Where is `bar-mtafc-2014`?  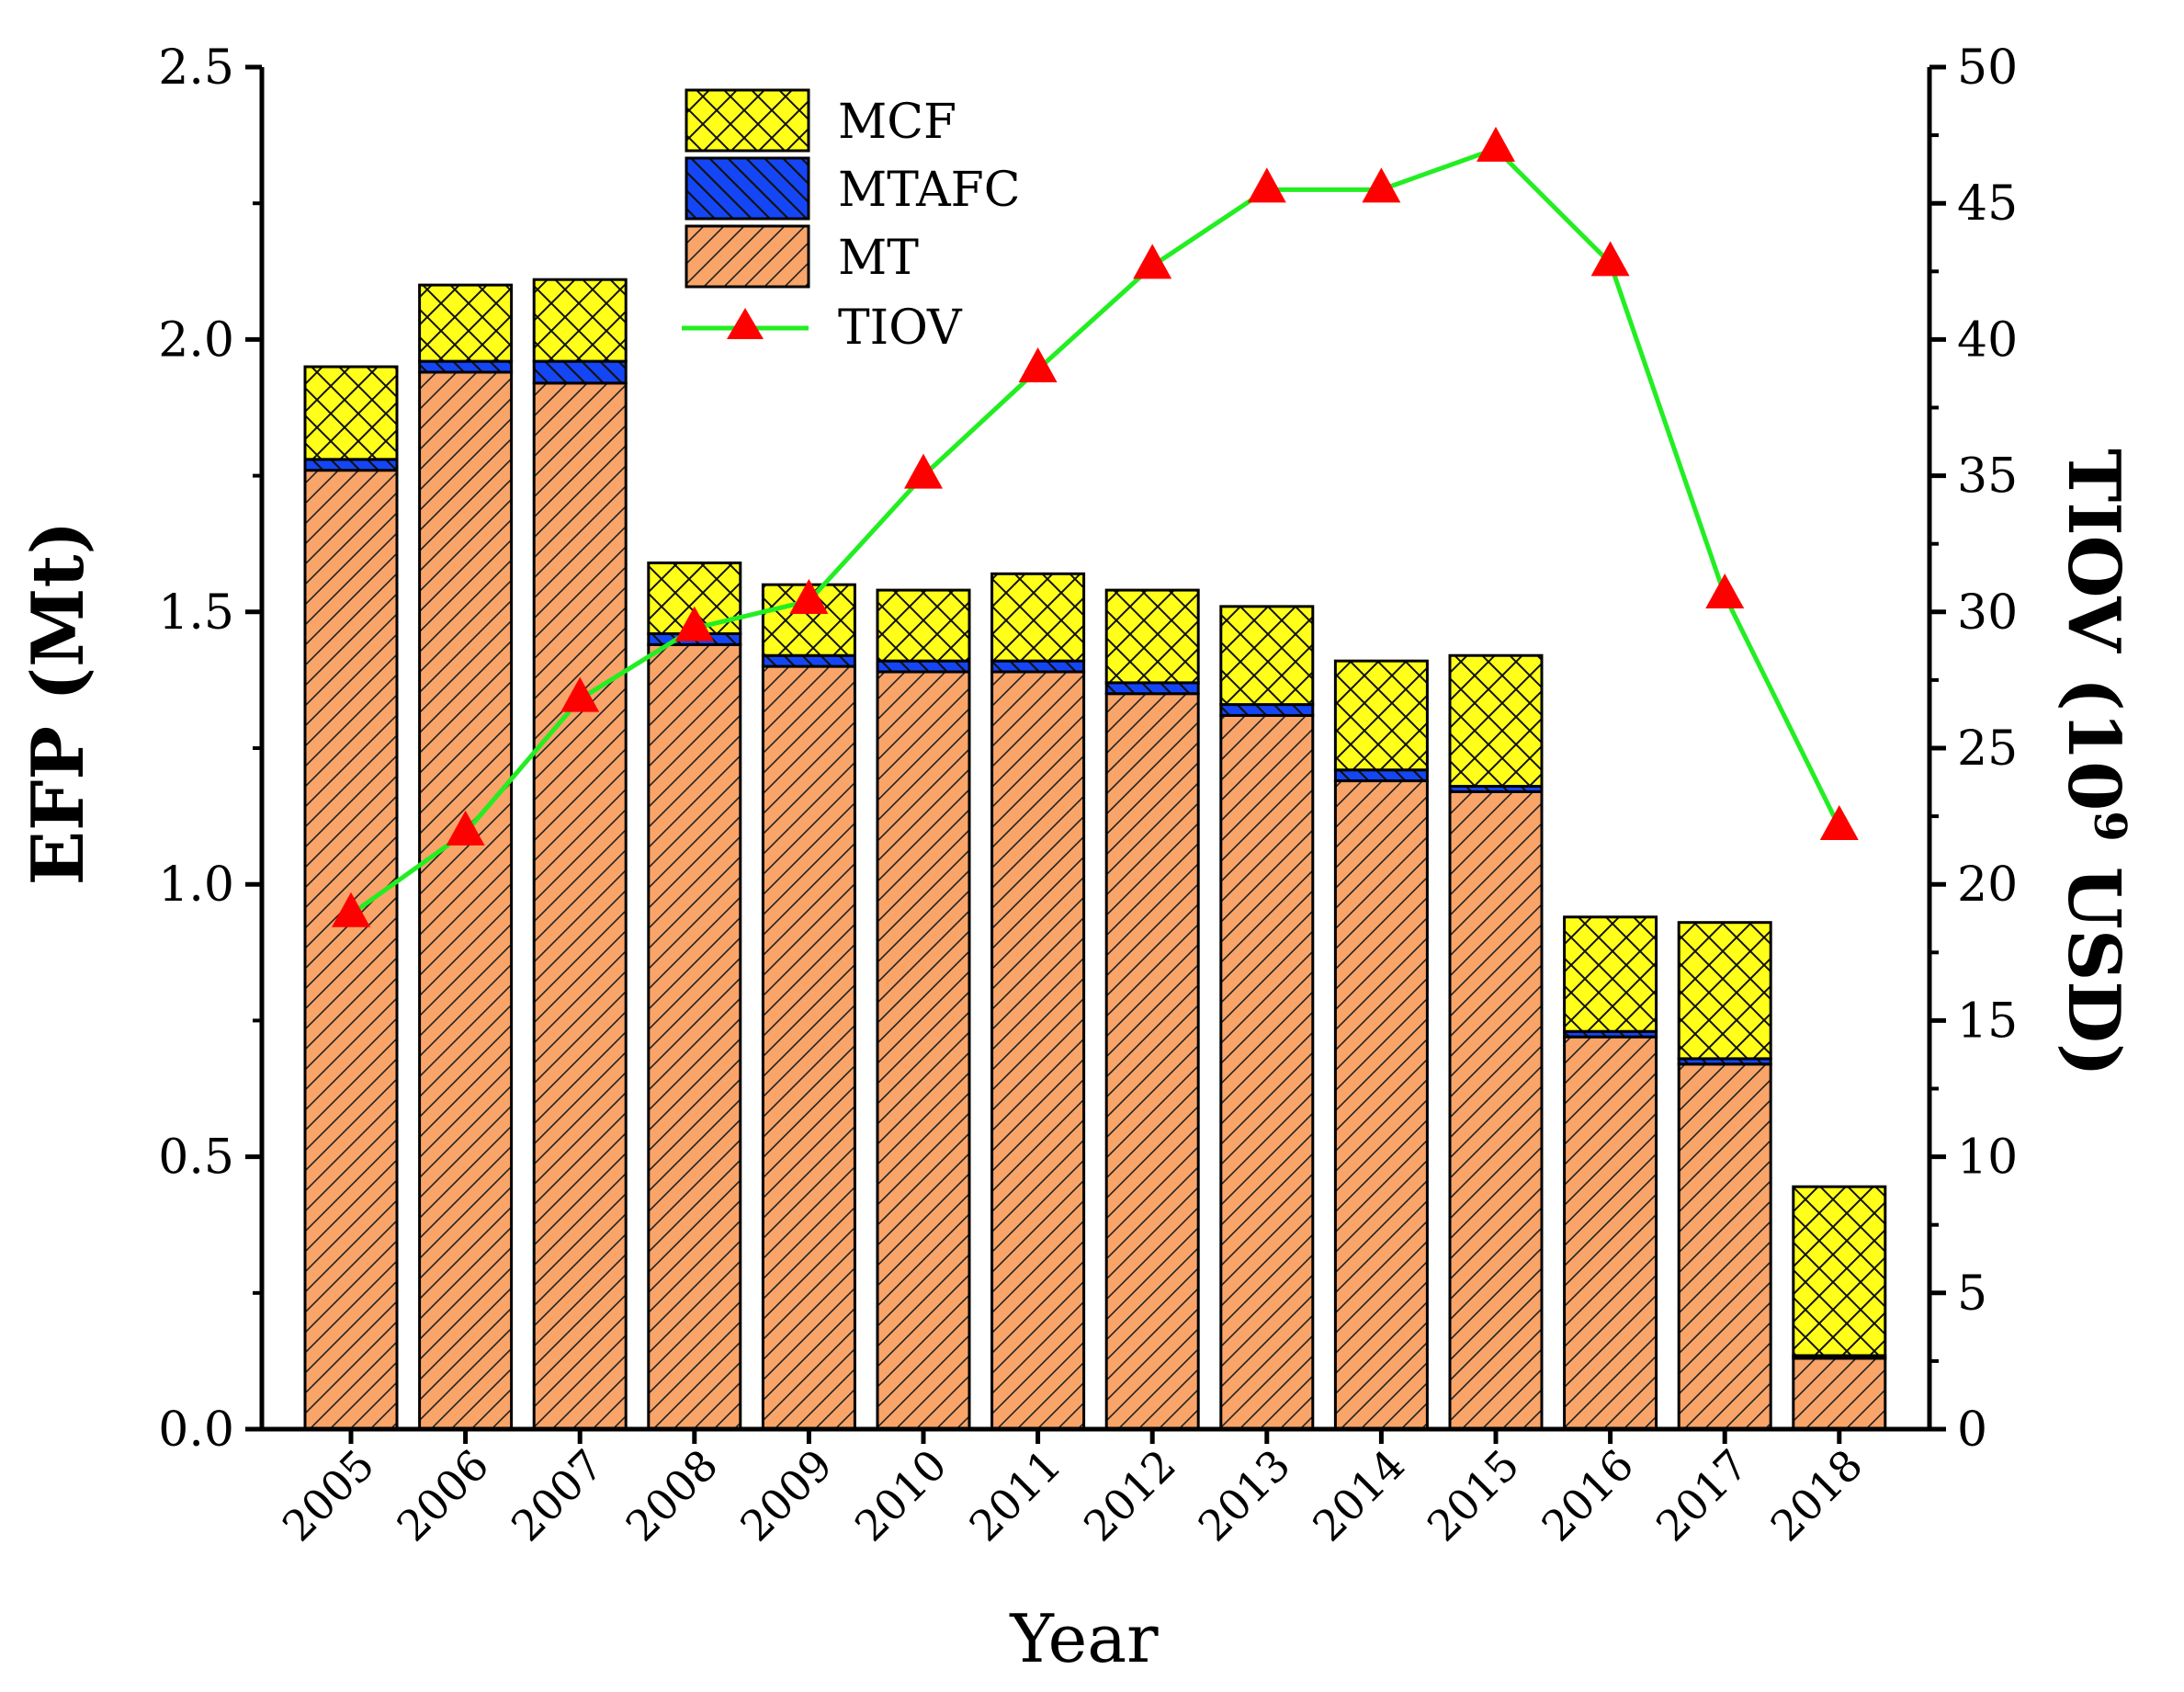 bar-mtafc-2014 is located at coordinates (1381, 775).